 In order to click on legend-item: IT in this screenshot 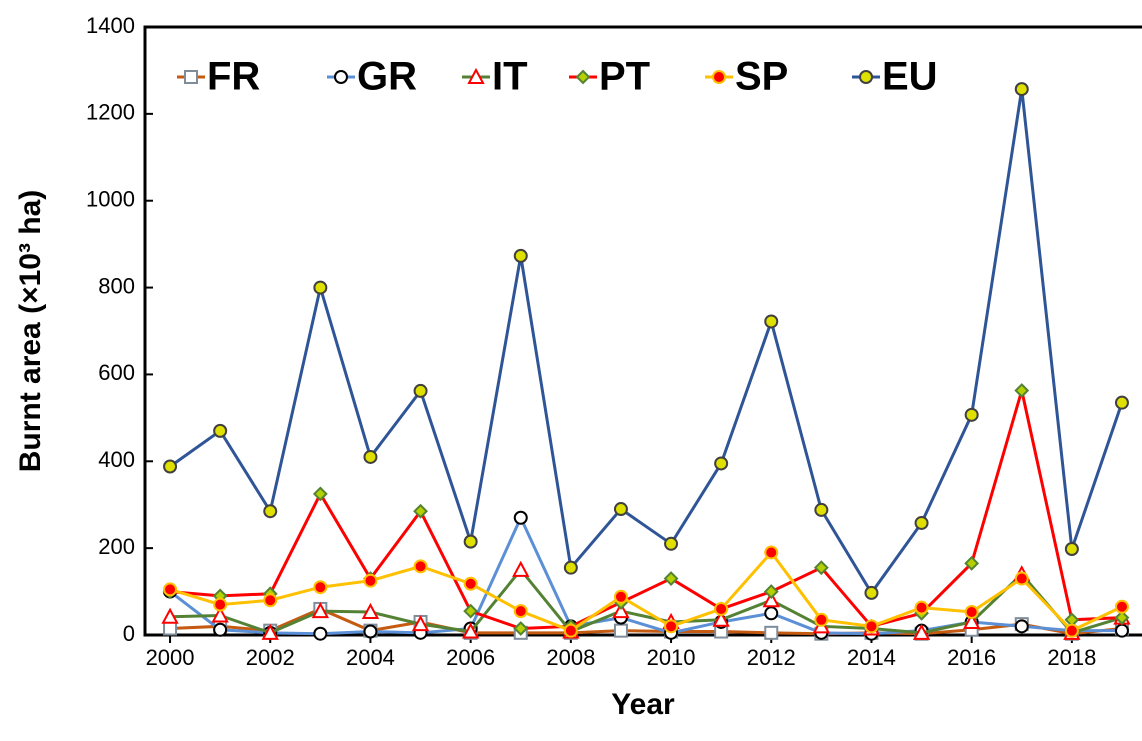, I will do `click(495, 77)`.